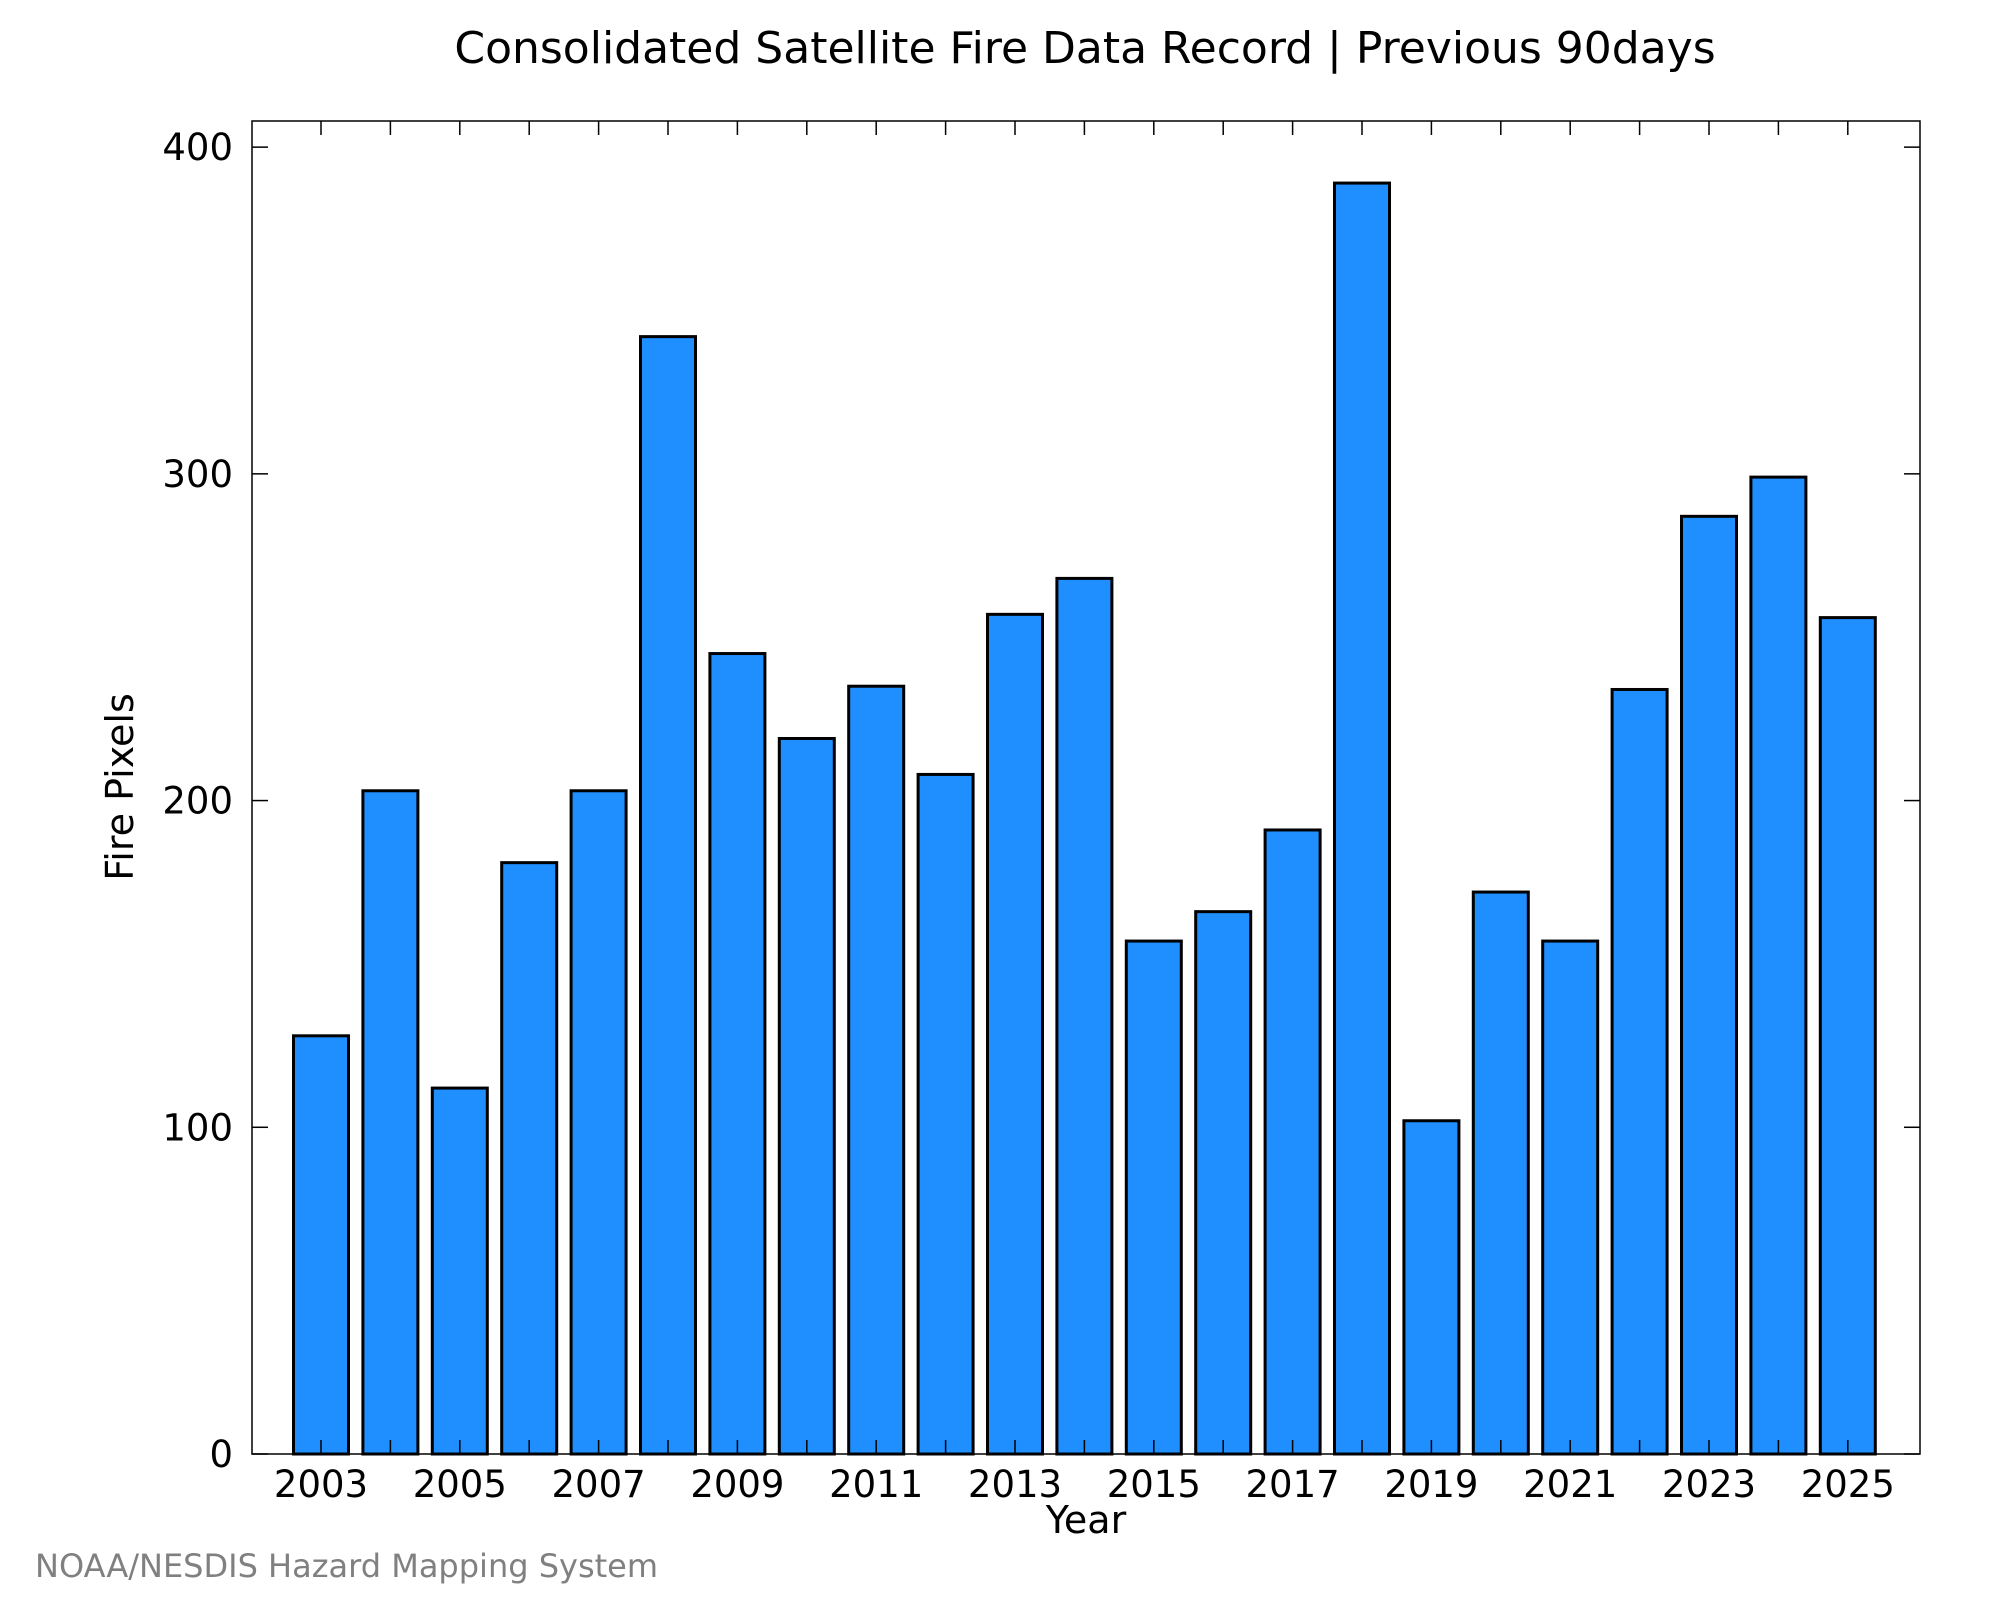 The image size is (2000, 1600). I want to click on bar-2008, so click(668, 895).